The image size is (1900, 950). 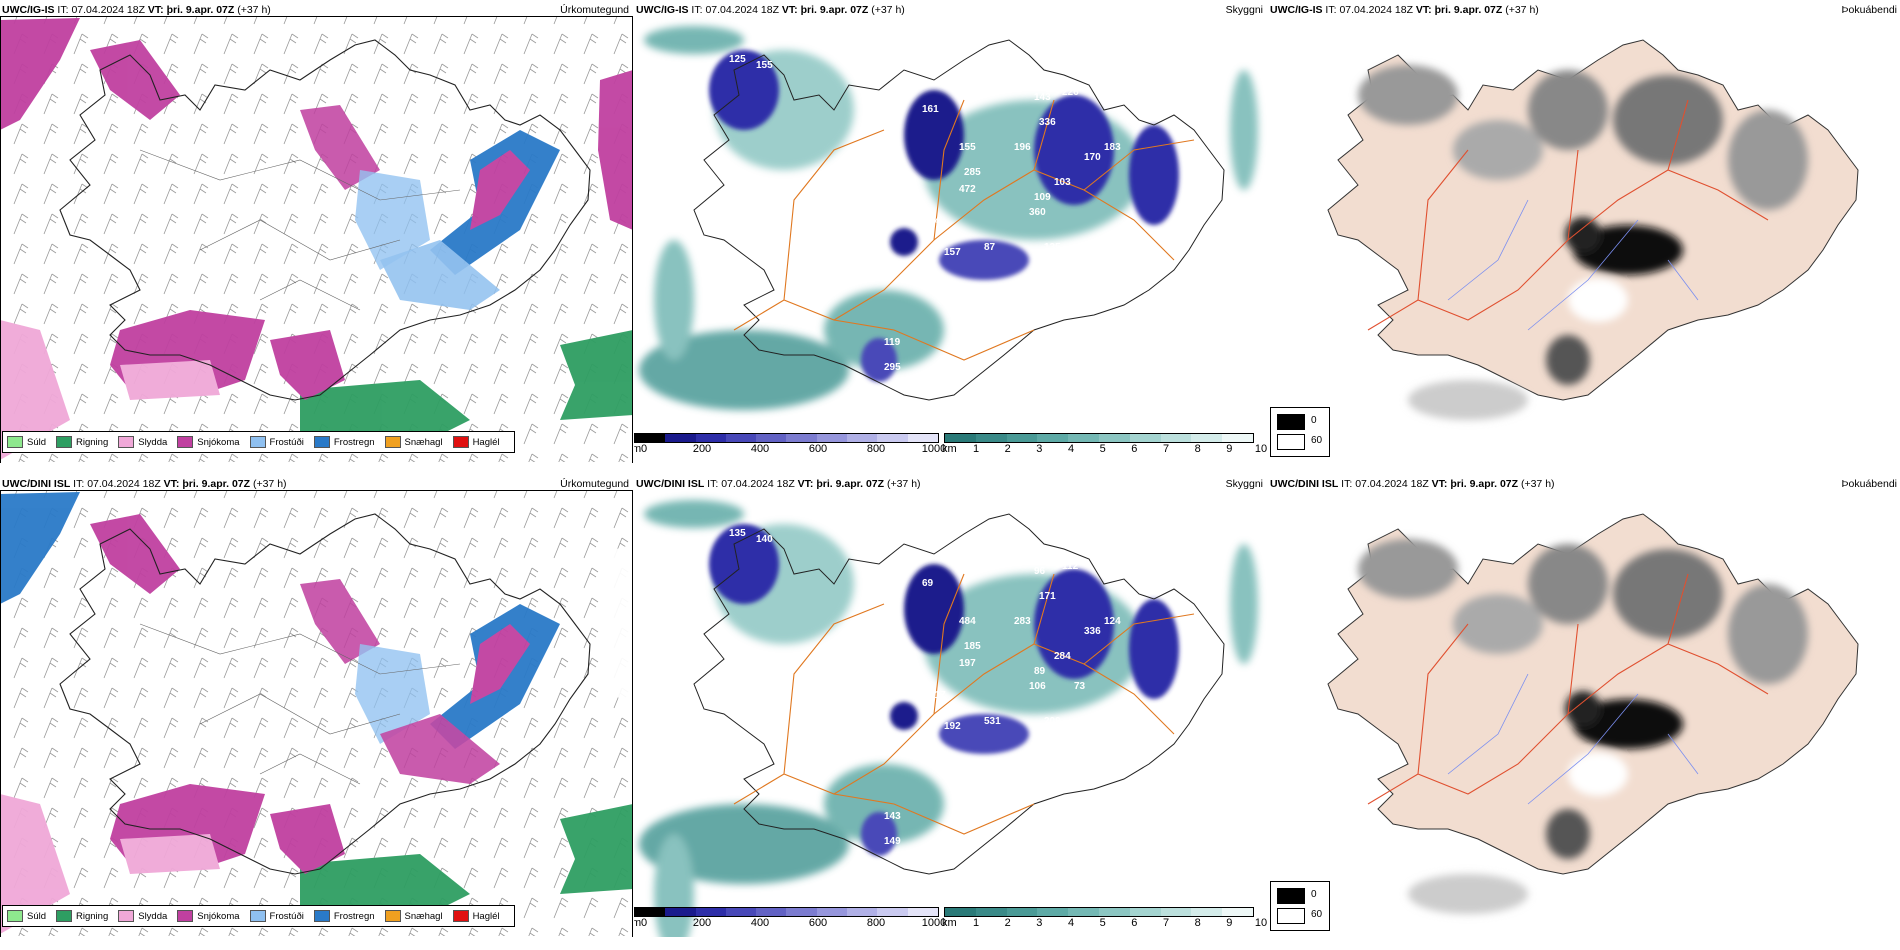 I want to click on ceiling-label: 192, so click(x=952, y=726).